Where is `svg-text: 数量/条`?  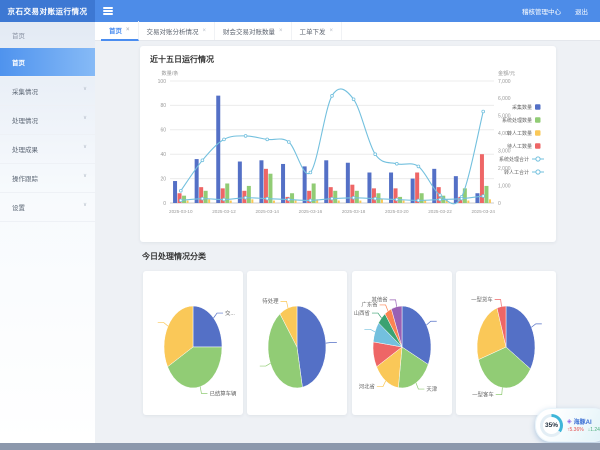 svg-text: 数量/条 is located at coordinates (169, 73).